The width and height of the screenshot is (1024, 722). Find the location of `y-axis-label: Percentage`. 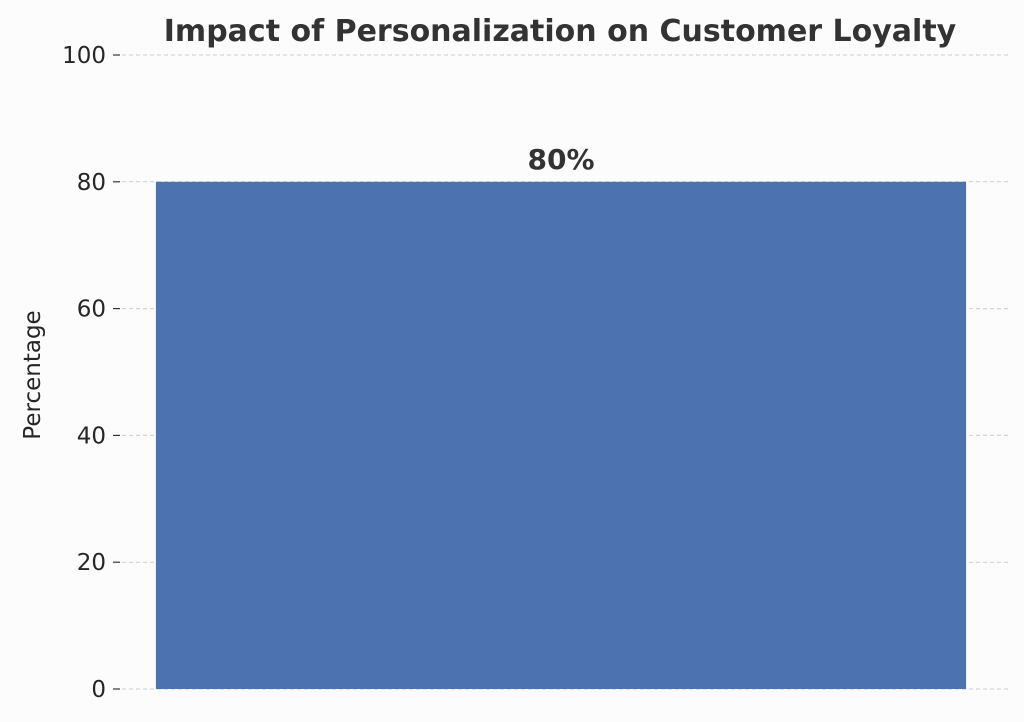

y-axis-label: Percentage is located at coordinates (33, 374).